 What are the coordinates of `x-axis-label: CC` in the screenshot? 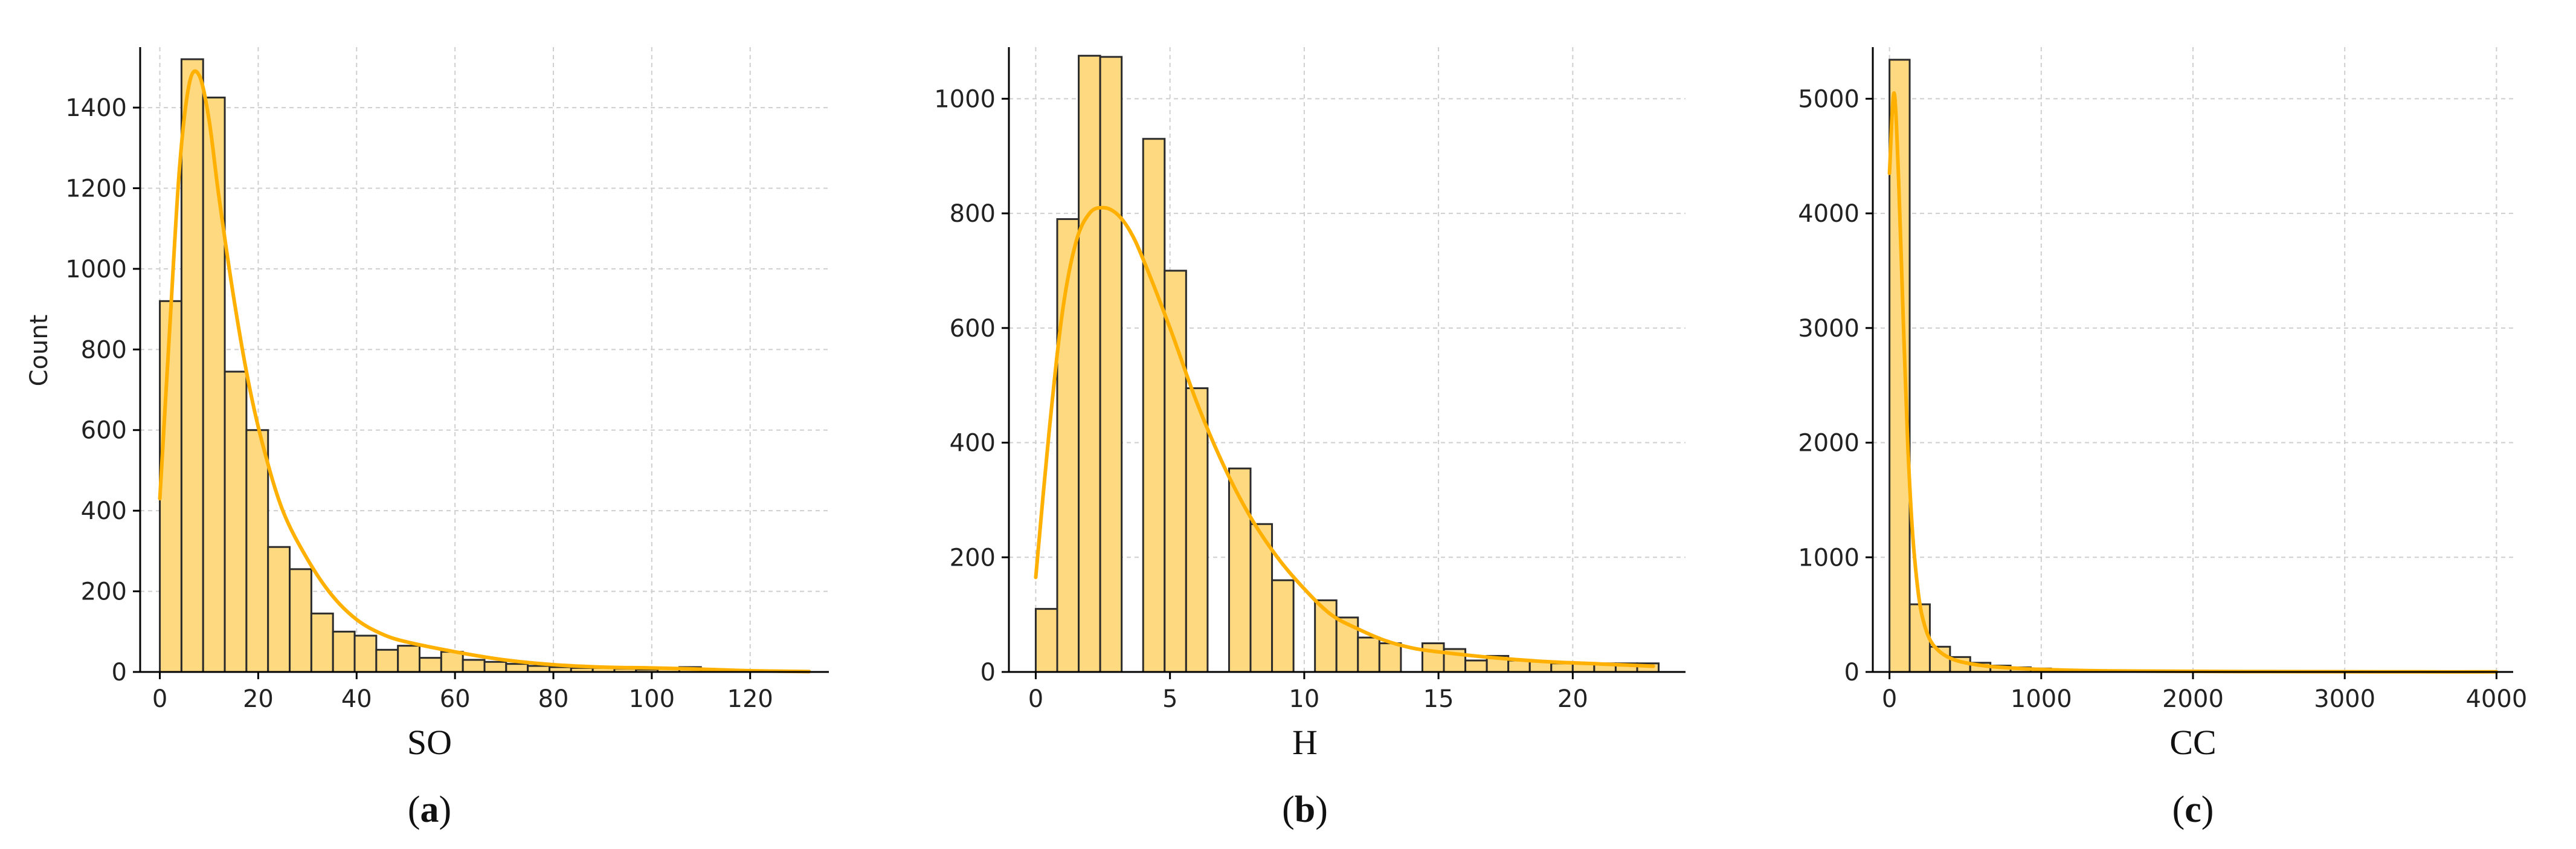 It's located at (2192, 742).